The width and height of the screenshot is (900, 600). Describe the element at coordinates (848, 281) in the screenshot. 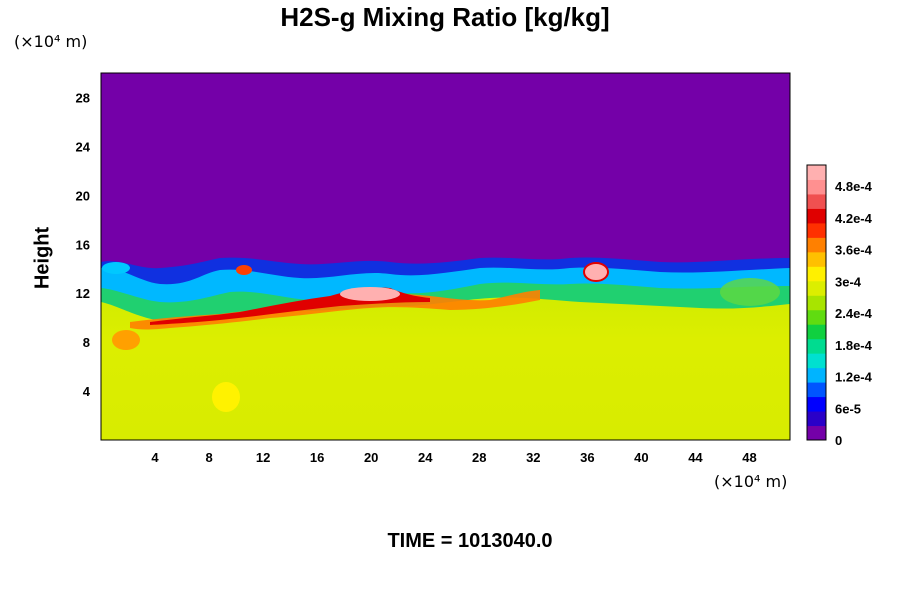

I see `colorbar-tick-label: 3e-4` at that location.